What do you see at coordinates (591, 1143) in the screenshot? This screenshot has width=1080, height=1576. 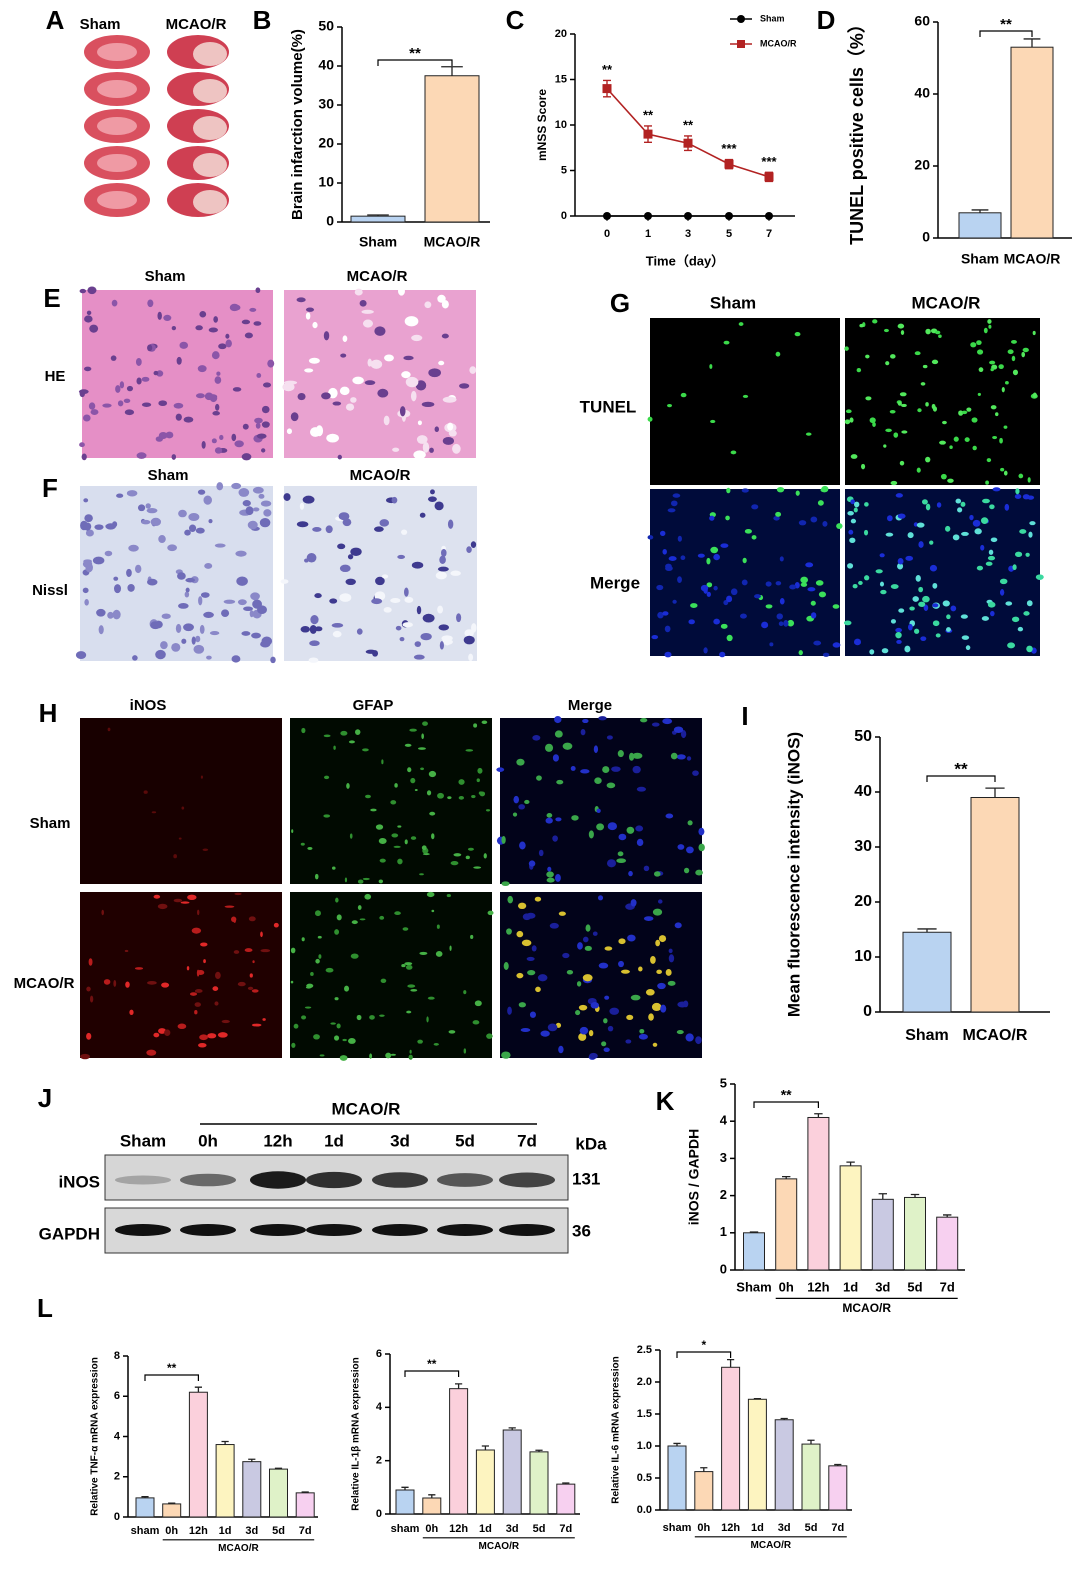 I see `unit-label: kDa` at bounding box center [591, 1143].